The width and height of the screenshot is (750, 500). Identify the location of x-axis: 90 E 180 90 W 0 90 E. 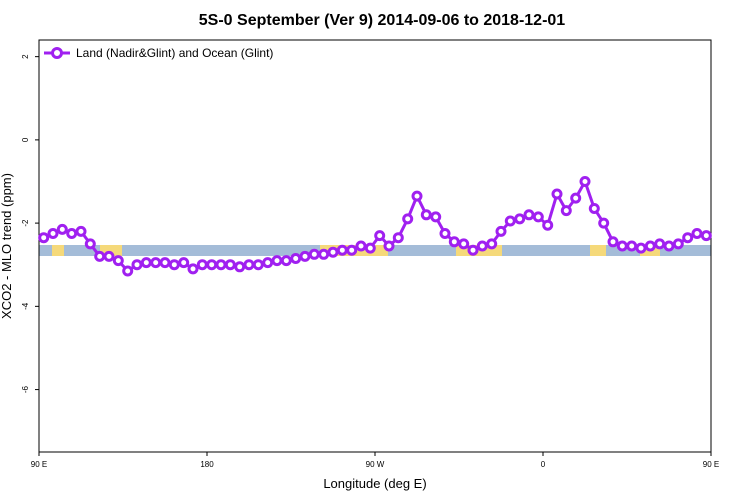
(375, 460).